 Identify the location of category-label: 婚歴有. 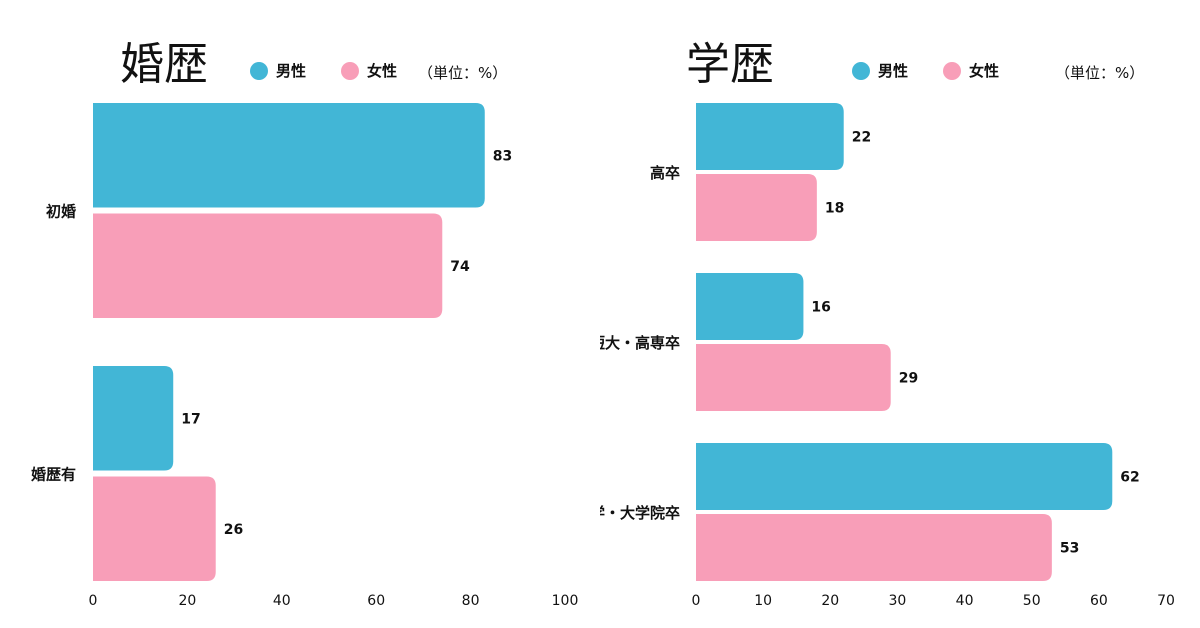
(53, 475).